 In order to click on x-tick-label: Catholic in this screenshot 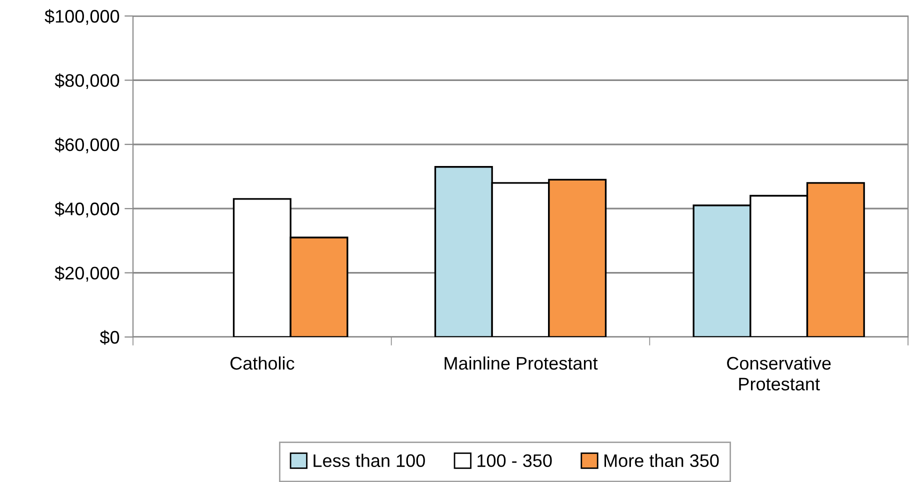, I will do `click(262, 363)`.